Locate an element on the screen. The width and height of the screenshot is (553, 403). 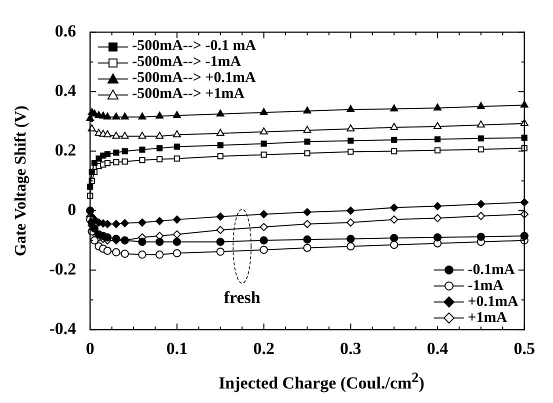
legend-label: -1mA is located at coordinates (486, 286).